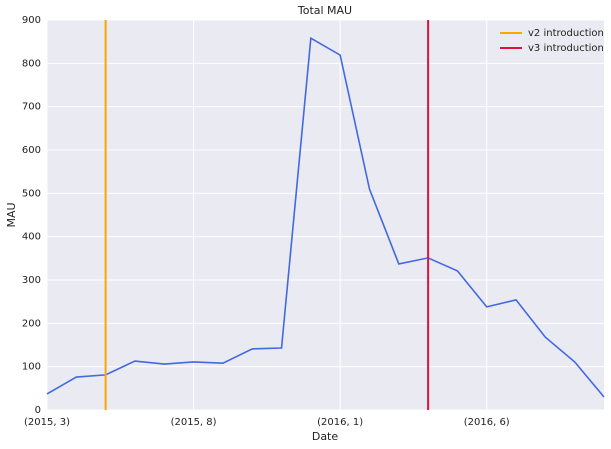 This screenshot has width=611, height=449. What do you see at coordinates (325, 436) in the screenshot?
I see `x-axis-label: Date` at bounding box center [325, 436].